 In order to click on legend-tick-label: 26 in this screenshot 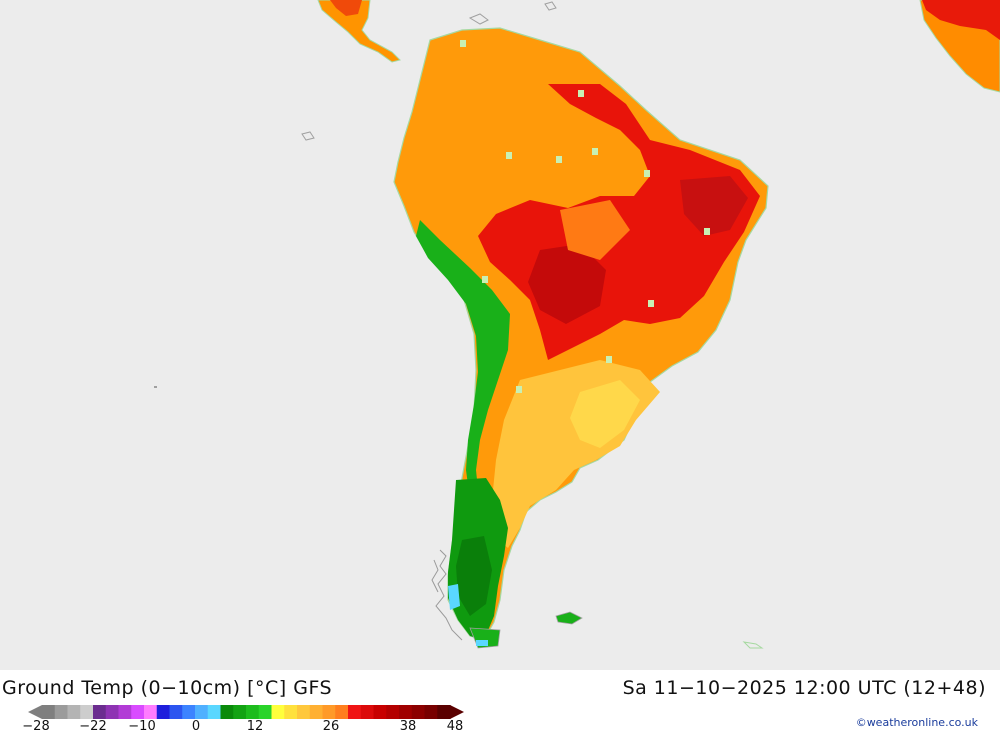, I will do `click(331, 726)`.